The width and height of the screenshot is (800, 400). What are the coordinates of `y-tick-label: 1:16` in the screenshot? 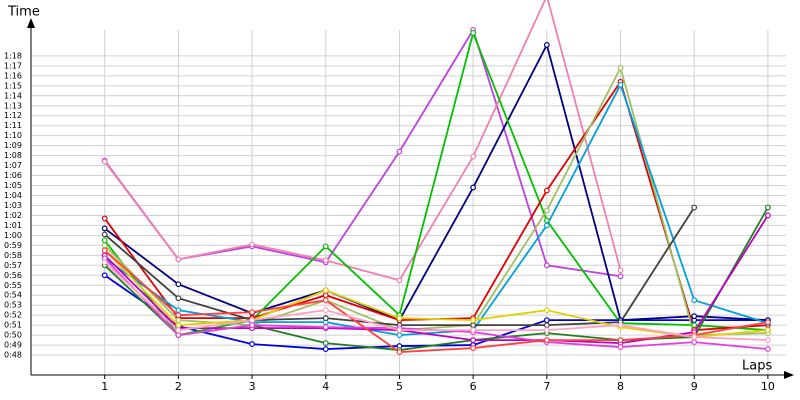 It's located at (13, 75).